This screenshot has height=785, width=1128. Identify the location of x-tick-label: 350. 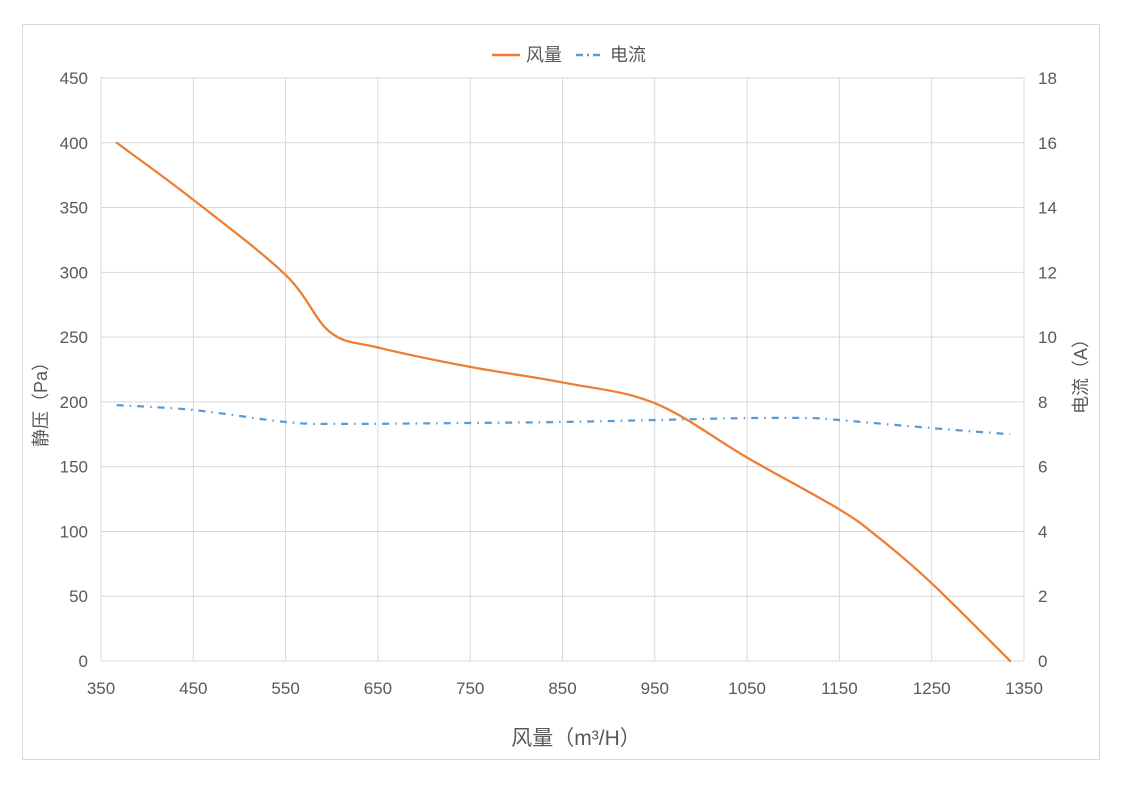
(101, 688).